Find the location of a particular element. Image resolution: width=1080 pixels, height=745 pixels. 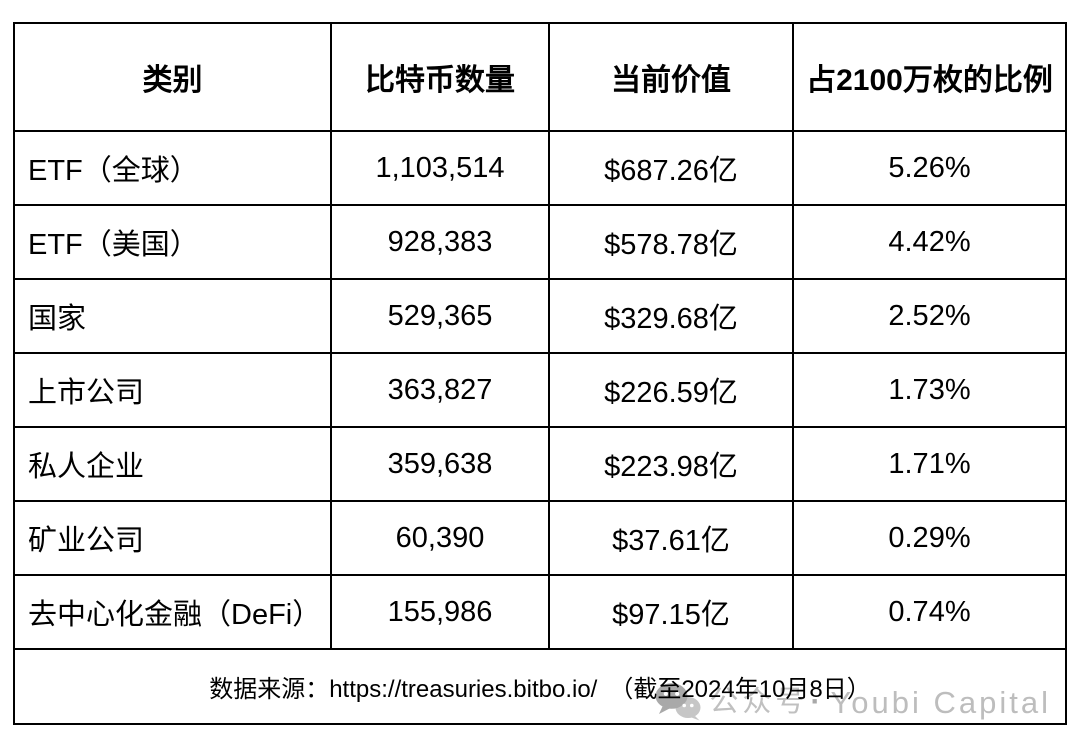

category-cell: ETF（美国） is located at coordinates (172, 242).